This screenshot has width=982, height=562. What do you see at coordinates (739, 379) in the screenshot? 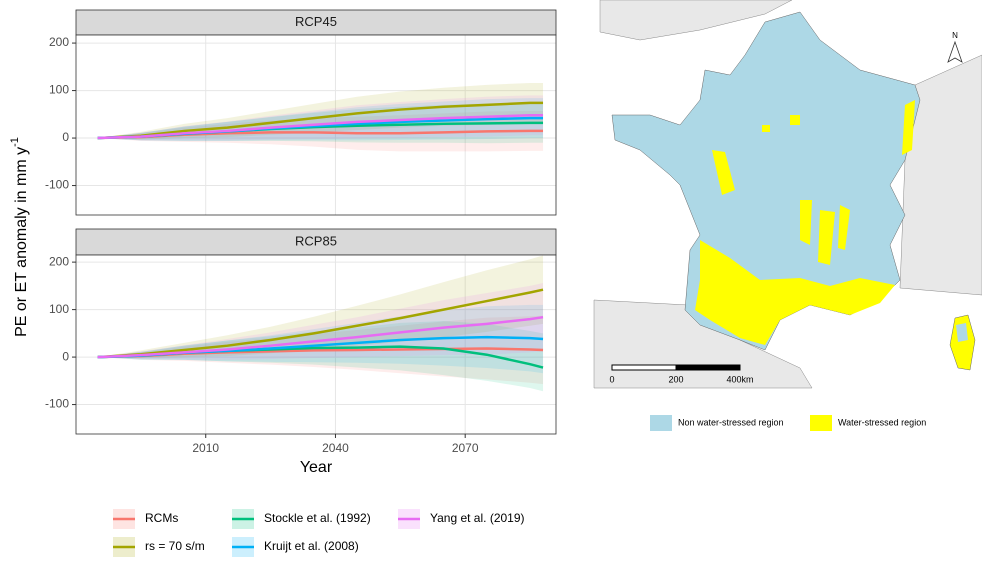
I see `scale-label: 400km` at bounding box center [739, 379].